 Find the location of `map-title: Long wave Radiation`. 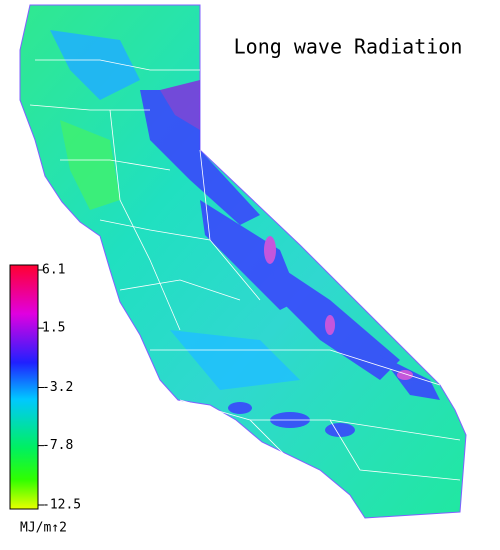

map-title: Long wave Radiation is located at coordinates (348, 47).